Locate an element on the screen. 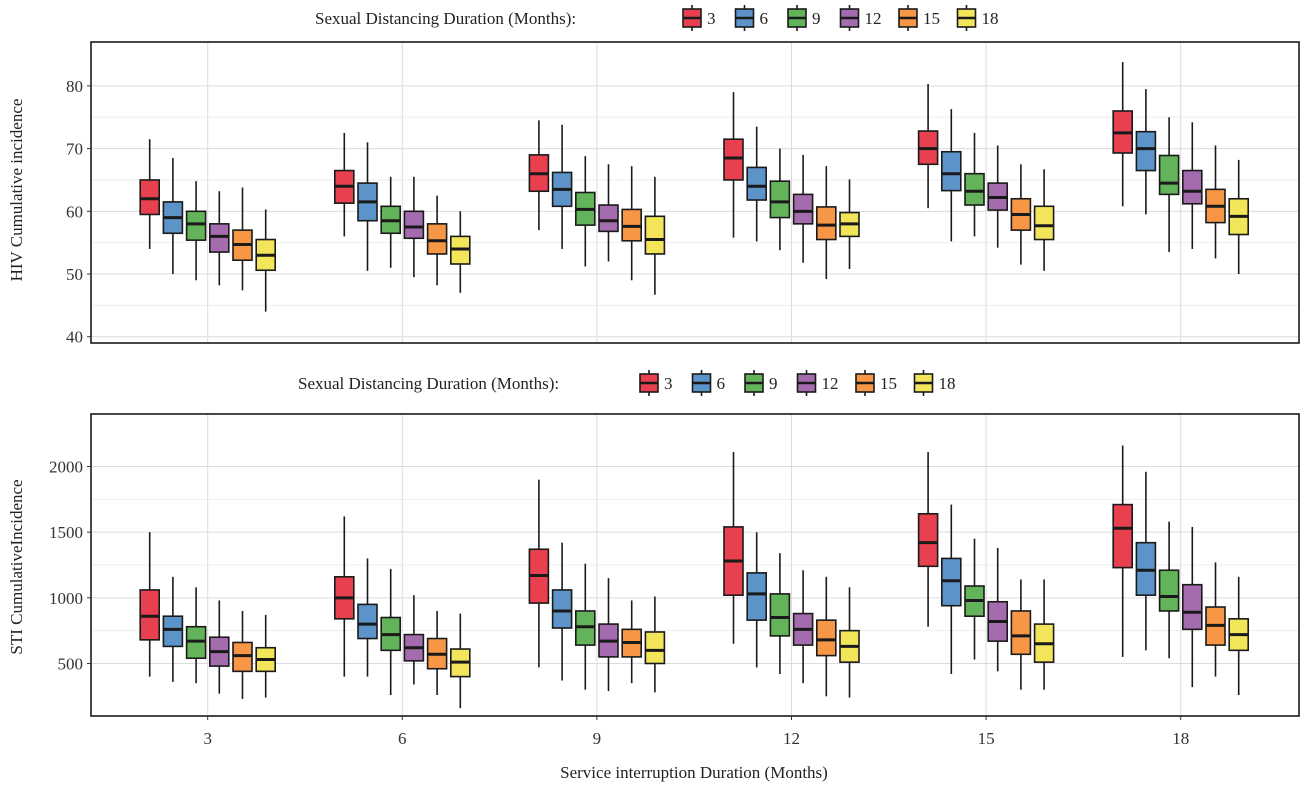 The image size is (1302, 785). y-tick-label: 500 is located at coordinates (71, 663).